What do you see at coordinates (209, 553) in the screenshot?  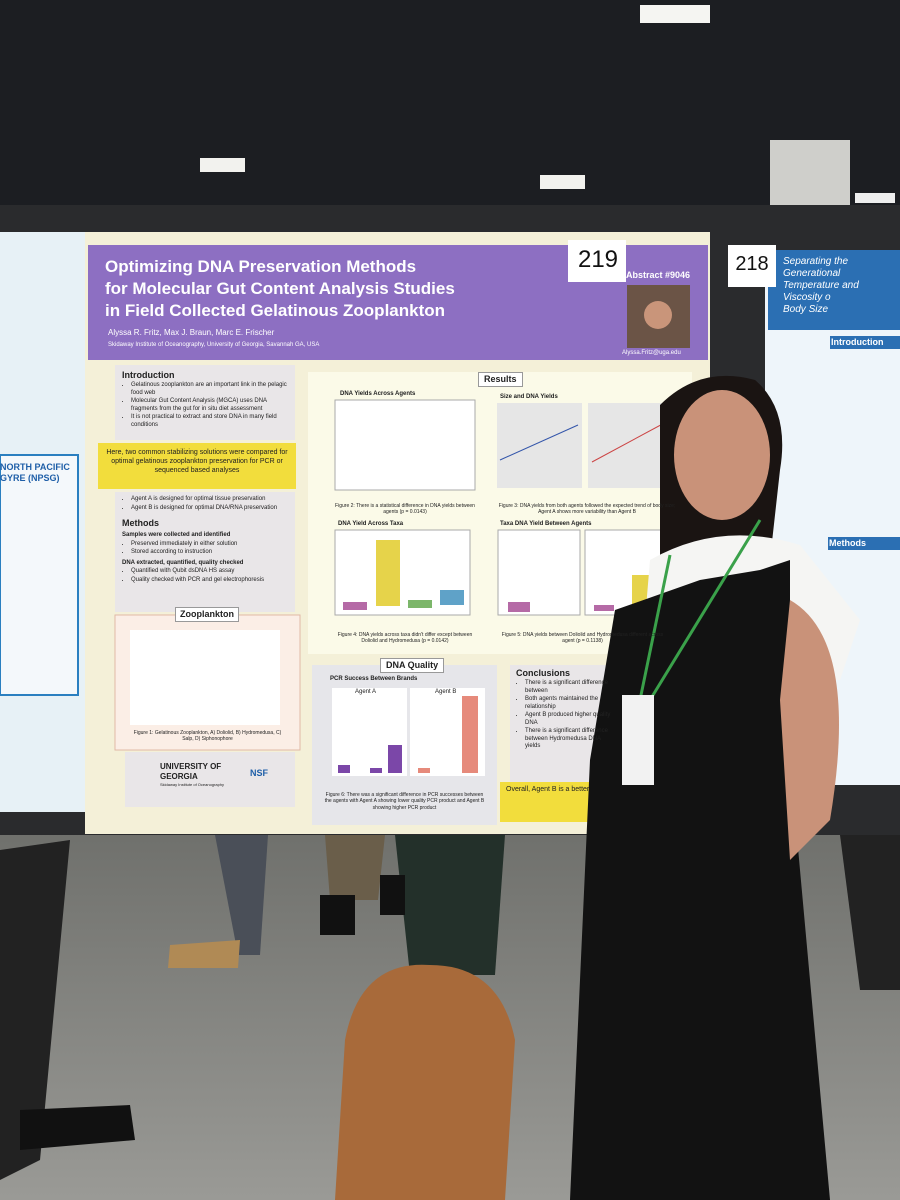 I see `bullet: Stored according to instruction` at bounding box center [209, 553].